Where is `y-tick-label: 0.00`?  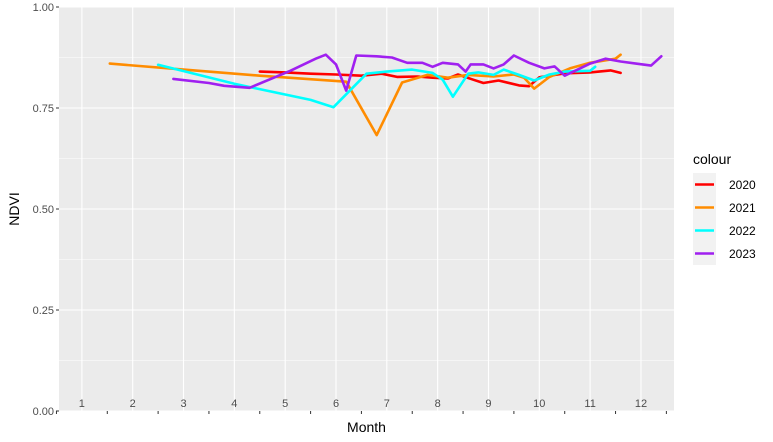 y-tick-label: 0.00 is located at coordinates (43, 412).